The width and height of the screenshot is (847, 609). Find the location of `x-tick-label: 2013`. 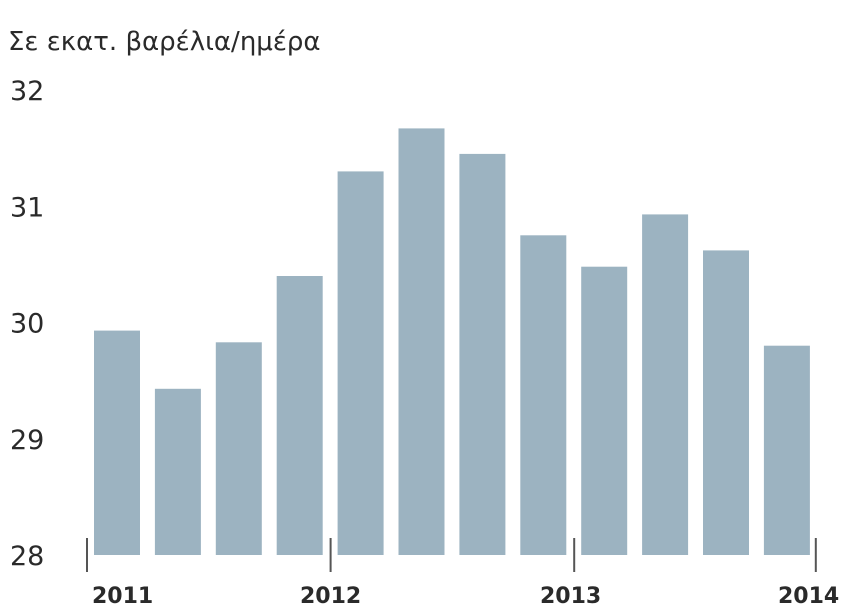

x-tick-label: 2013 is located at coordinates (570, 596).